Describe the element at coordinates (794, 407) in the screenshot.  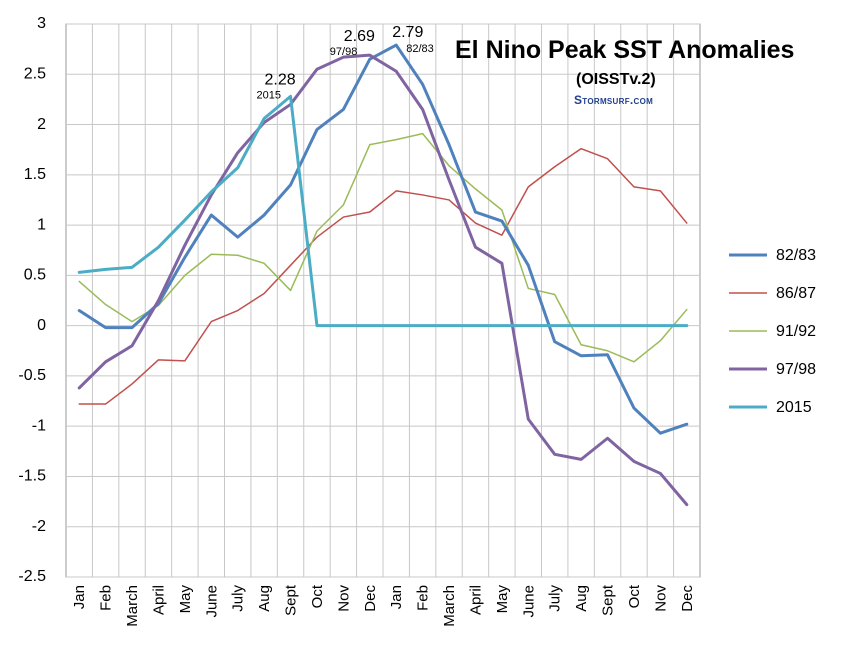
I see `legend-label: 2015` at that location.